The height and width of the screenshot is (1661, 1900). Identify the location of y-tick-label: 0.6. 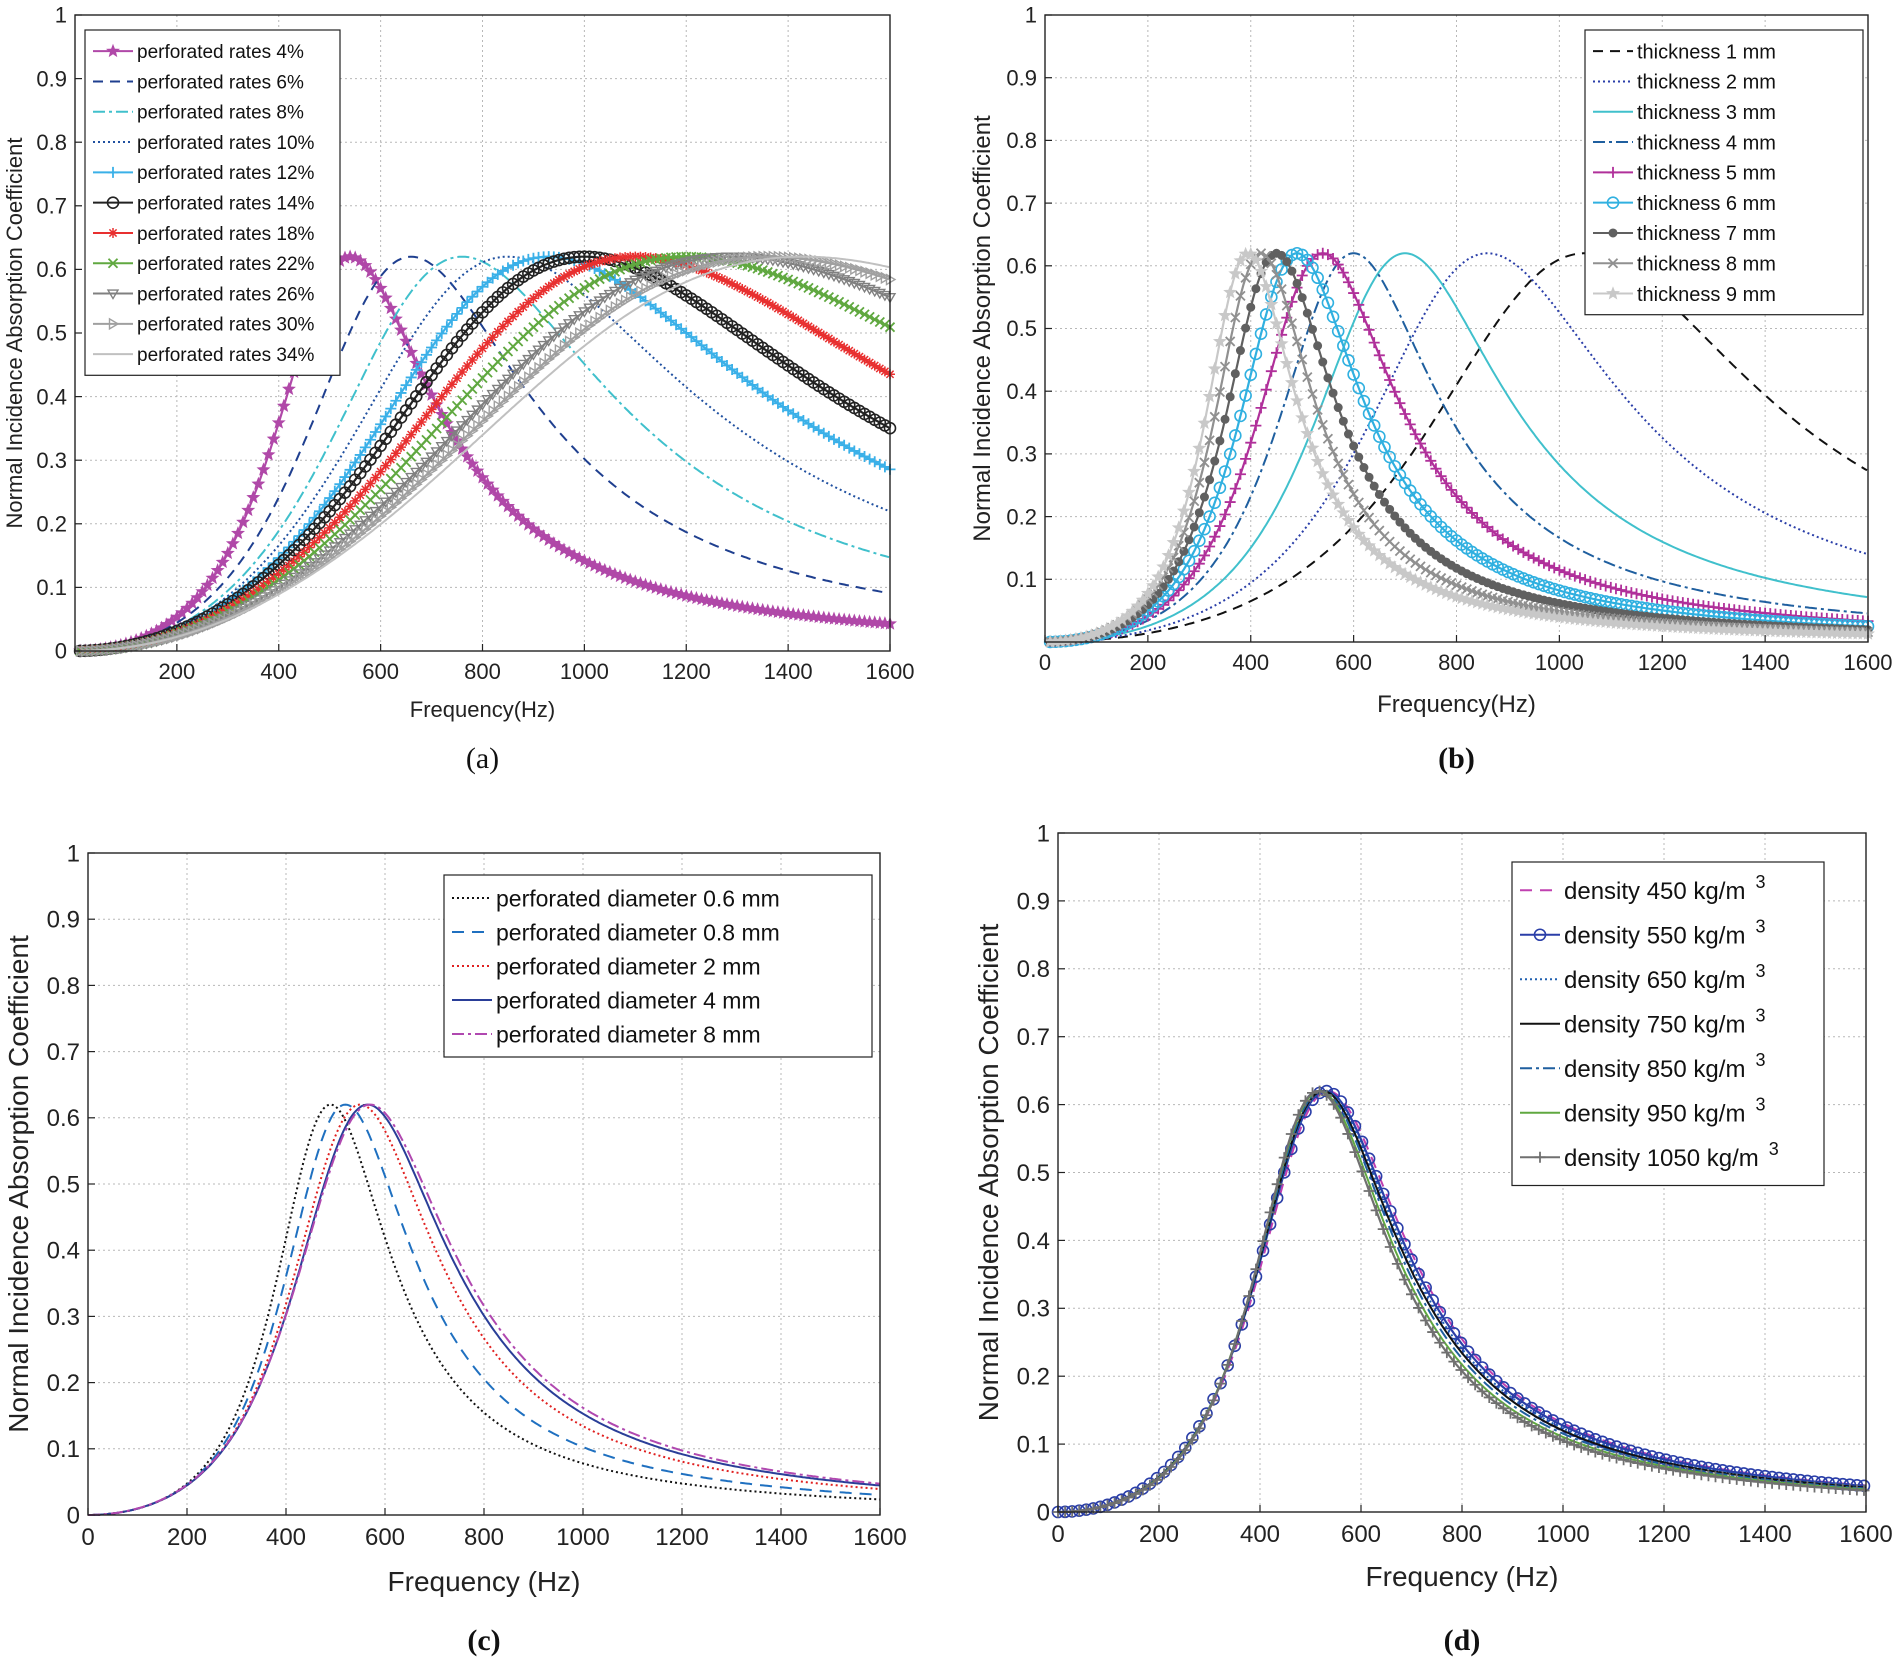
(1021, 266).